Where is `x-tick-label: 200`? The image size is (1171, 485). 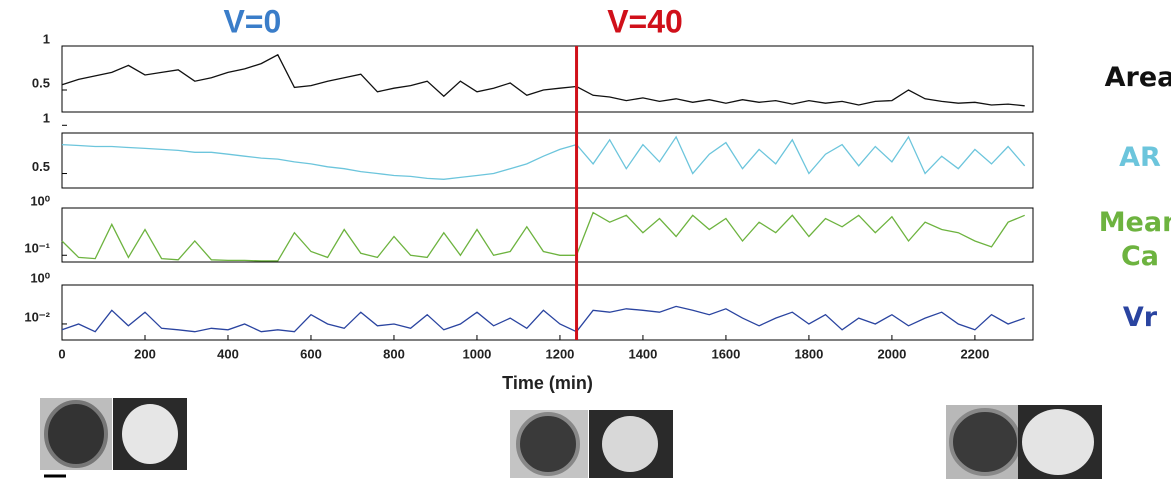 x-tick-label: 200 is located at coordinates (145, 353).